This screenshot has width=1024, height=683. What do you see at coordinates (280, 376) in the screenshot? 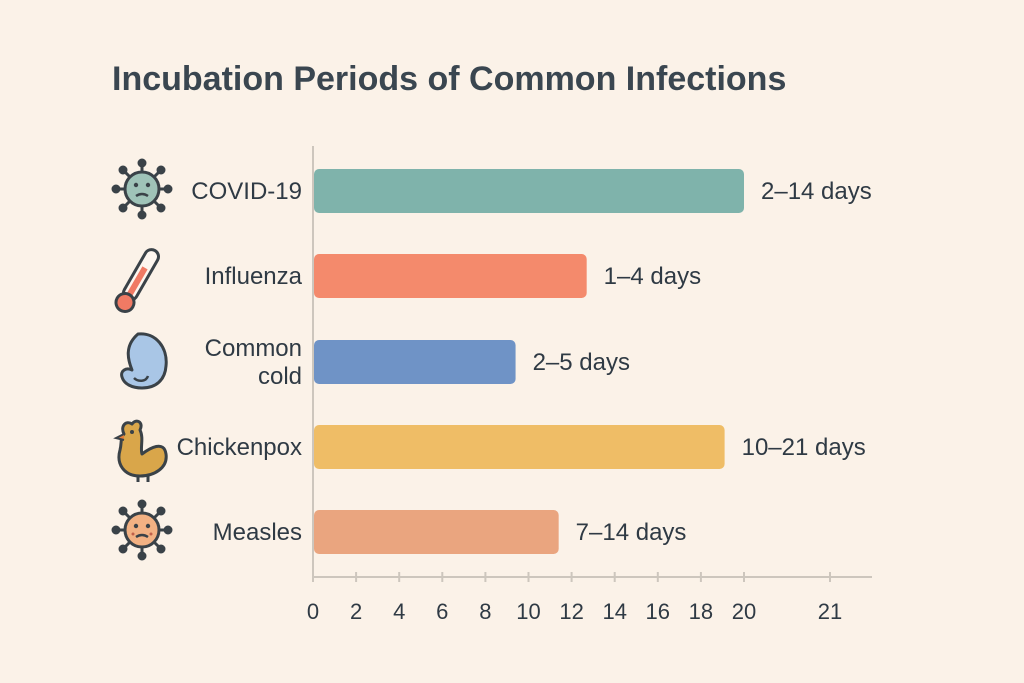
I see `category-label-2-1: cold` at bounding box center [280, 376].